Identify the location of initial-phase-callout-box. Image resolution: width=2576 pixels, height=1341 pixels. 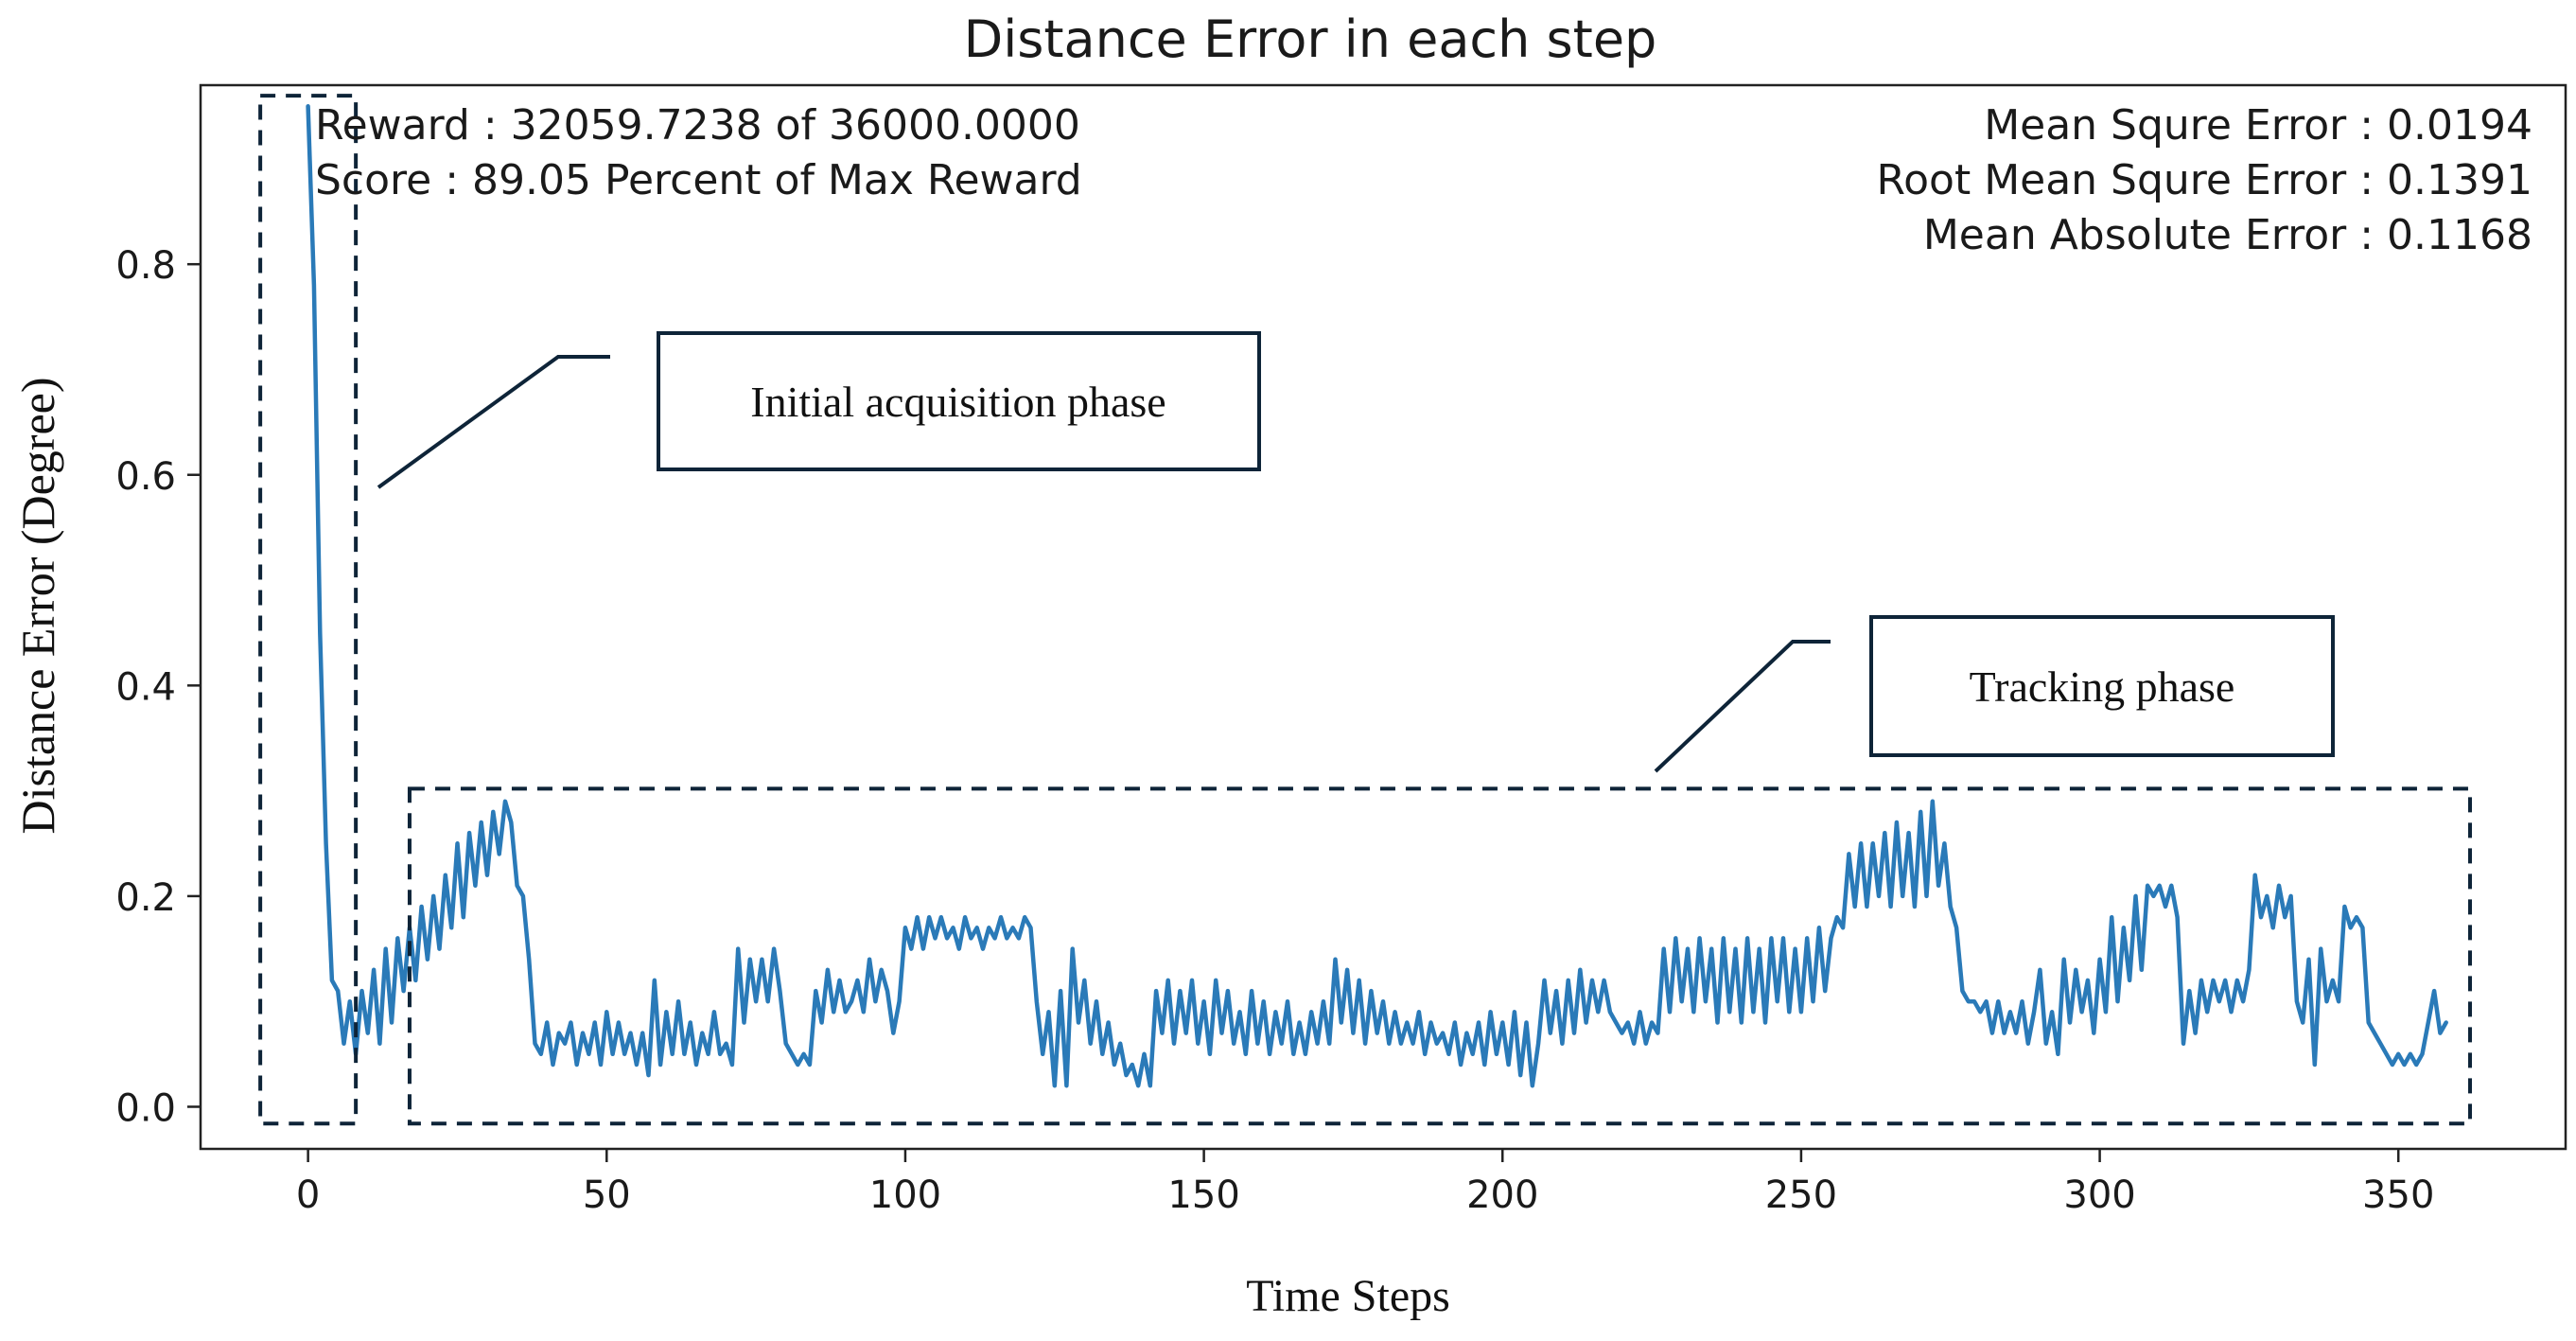
(959, 401).